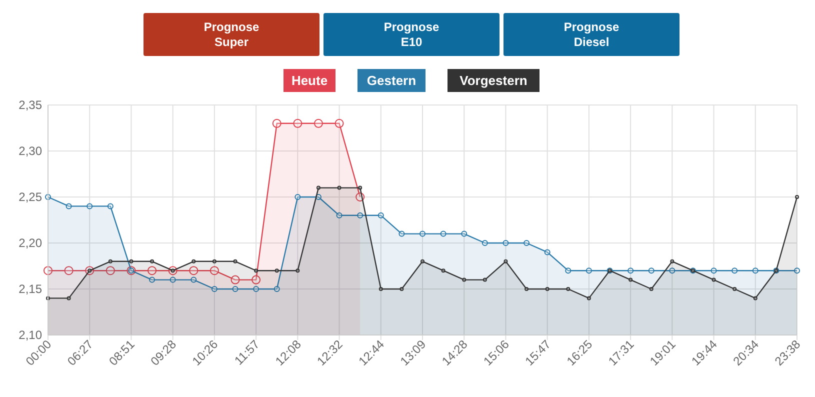  I want to click on text: Prognose Super, so click(232, 34).